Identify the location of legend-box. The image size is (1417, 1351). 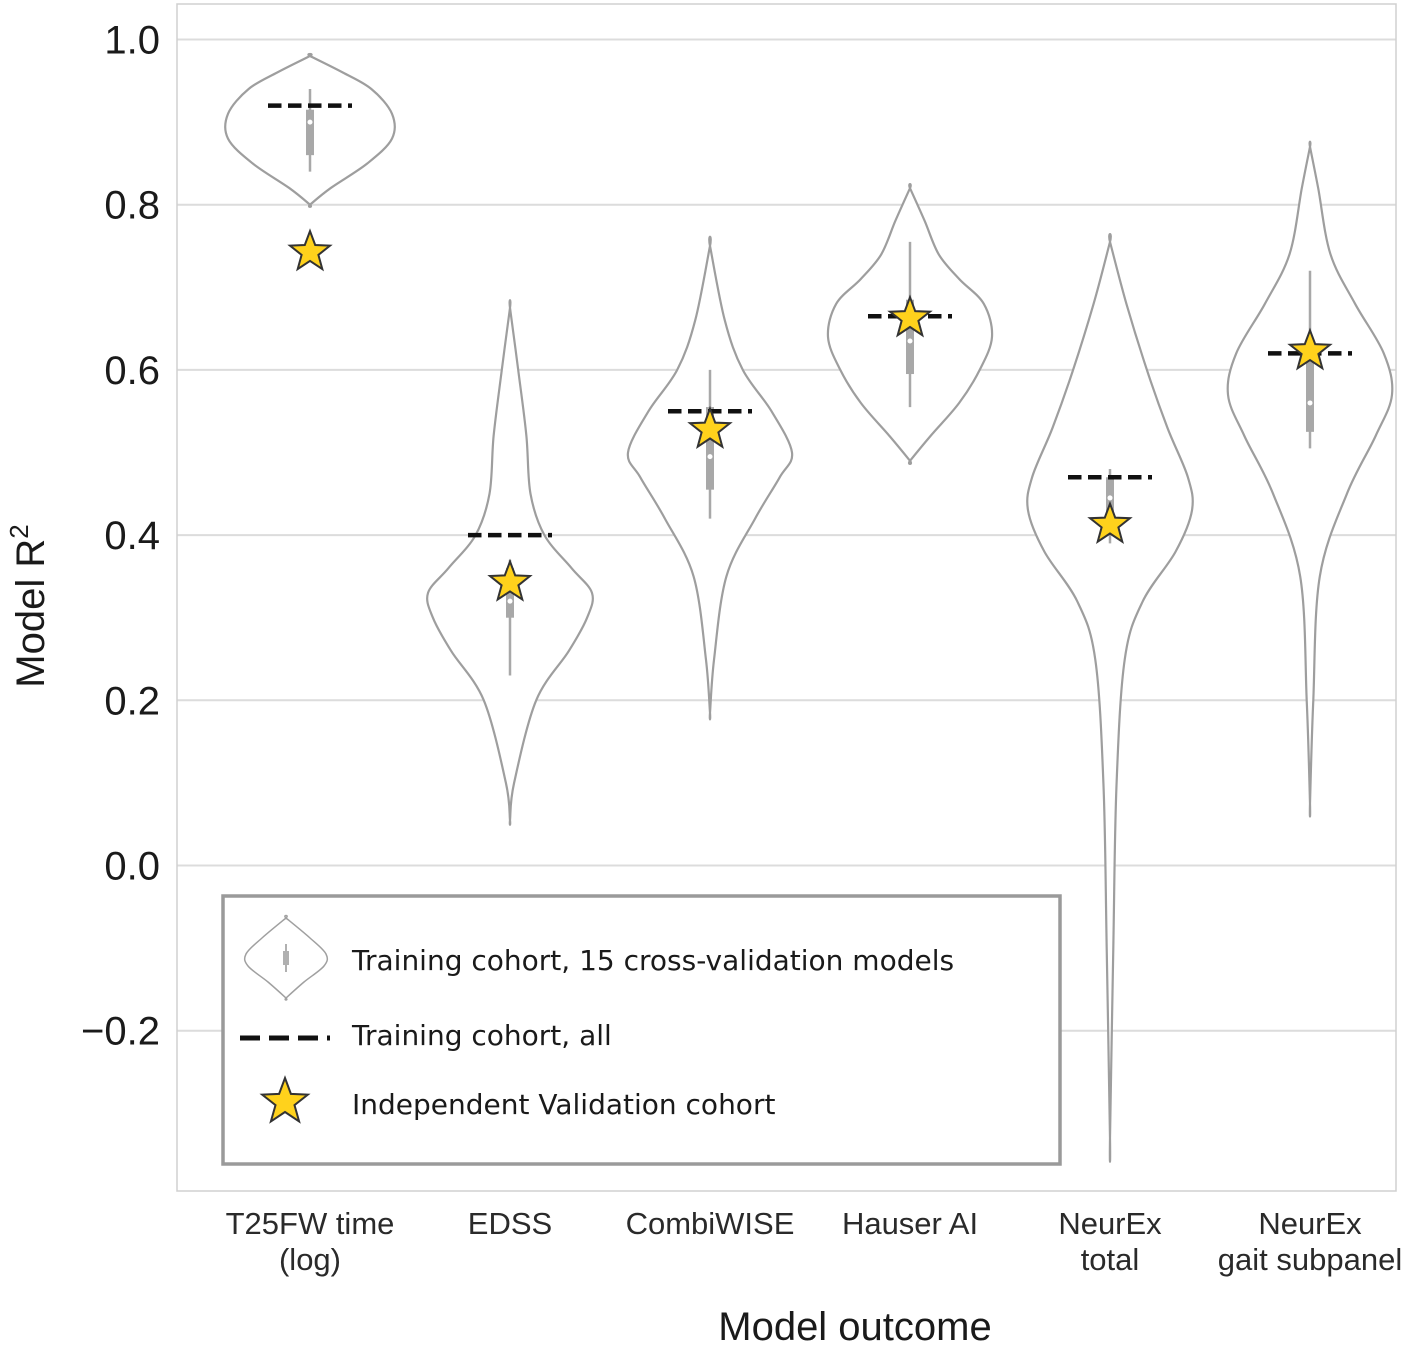
(641, 1030).